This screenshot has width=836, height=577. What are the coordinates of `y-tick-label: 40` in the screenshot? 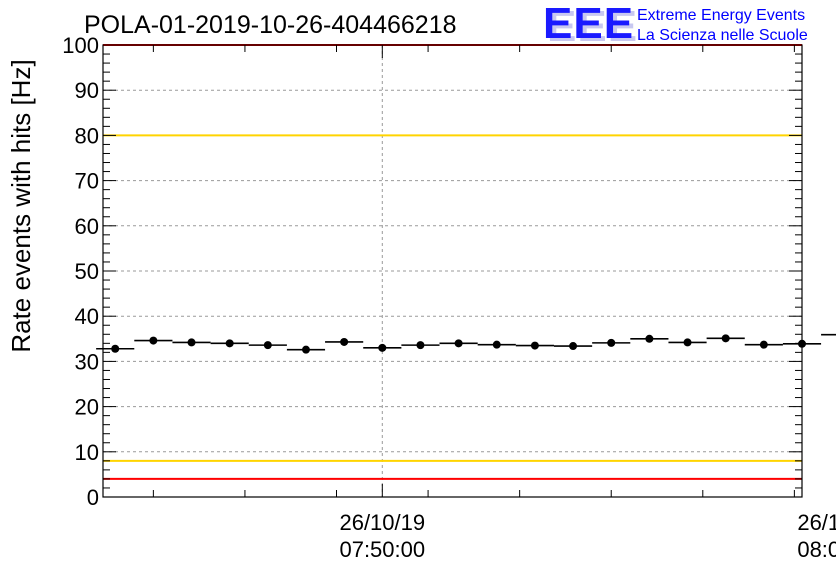 It's located at (87, 316).